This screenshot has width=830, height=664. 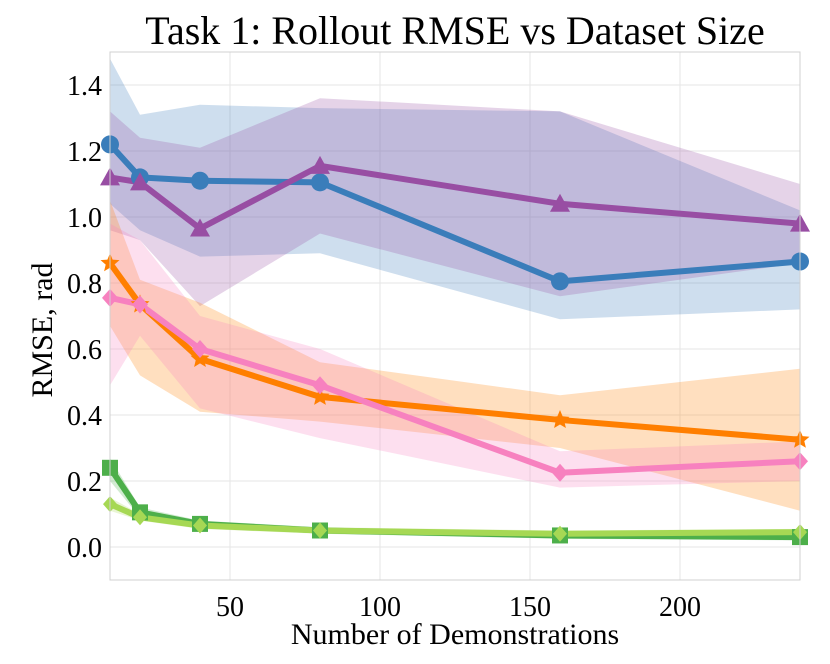 I want to click on y-tick-label: 0.2, so click(x=84, y=482).